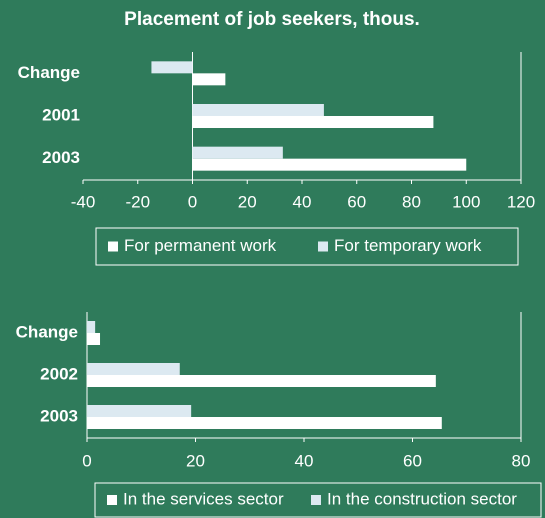  Describe the element at coordinates (61, 114) in the screenshot. I see `category-label: 2001` at that location.